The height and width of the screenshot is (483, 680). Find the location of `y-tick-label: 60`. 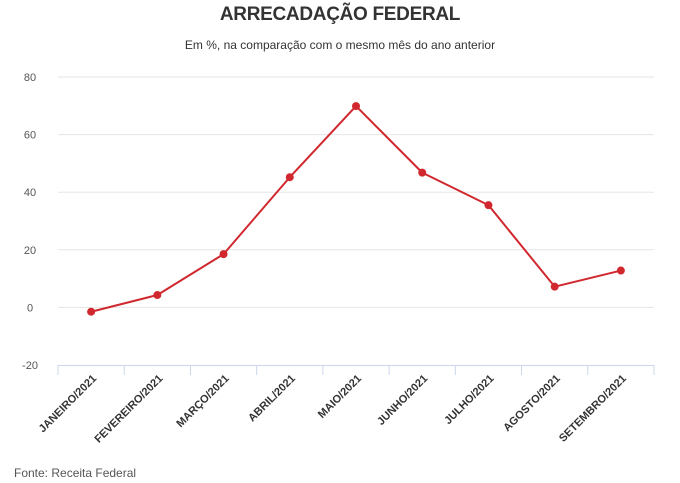

y-tick-label: 60 is located at coordinates (30, 136).